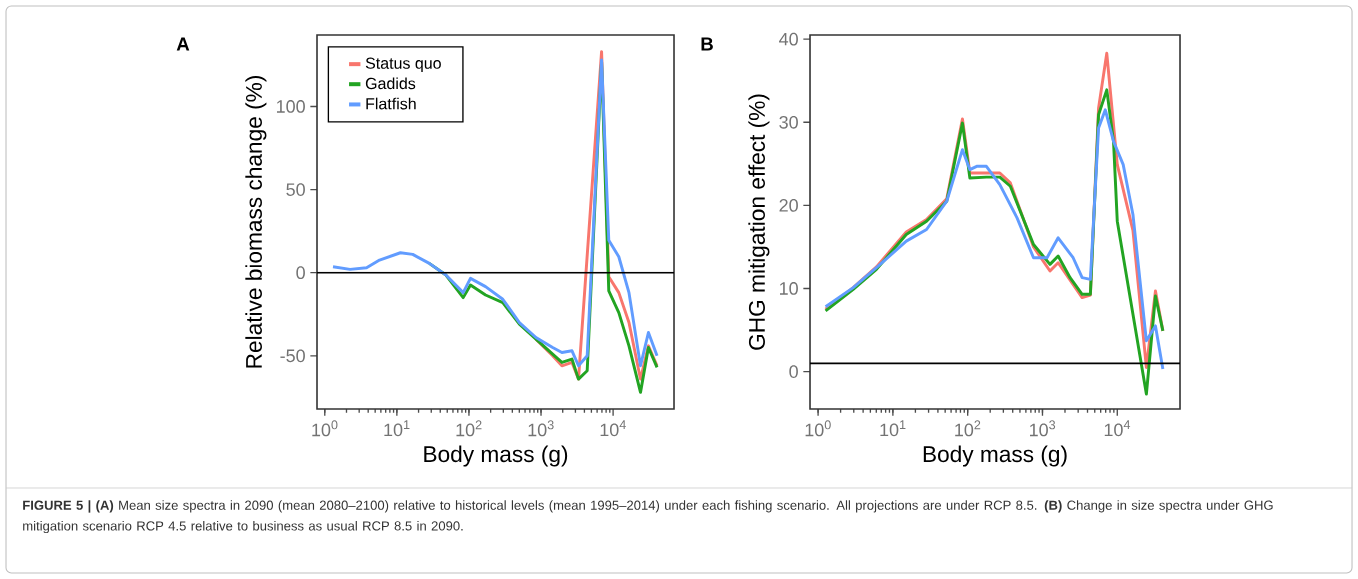 Image resolution: width=1358 pixels, height=579 pixels. Describe the element at coordinates (707, 44) in the screenshot. I see `chart-title: B` at that location.